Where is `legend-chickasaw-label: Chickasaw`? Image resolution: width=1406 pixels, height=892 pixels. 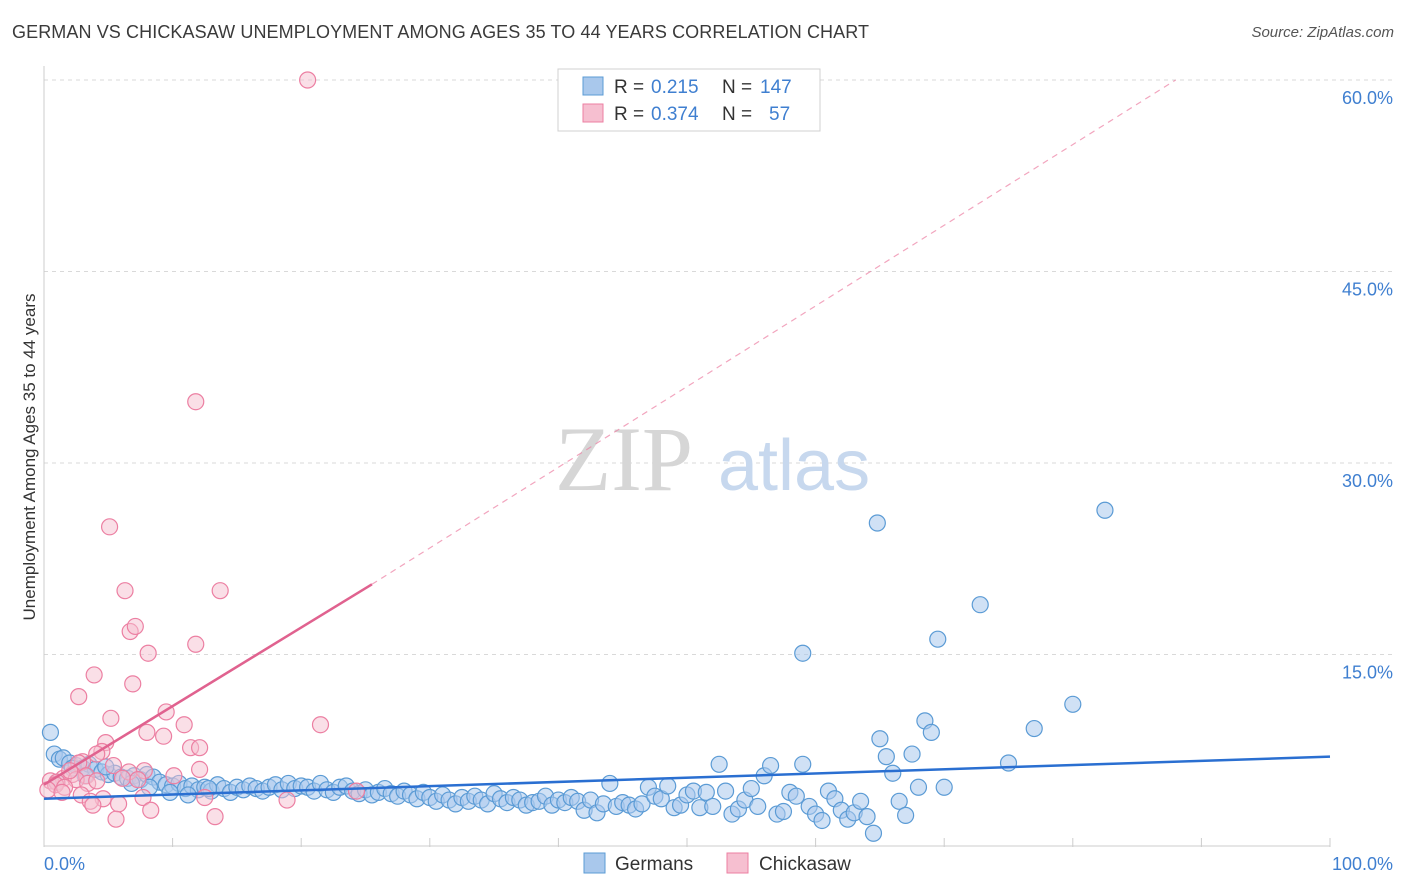
legend-chickasaw-label: Chickasaw is located at coordinates (805, 864).